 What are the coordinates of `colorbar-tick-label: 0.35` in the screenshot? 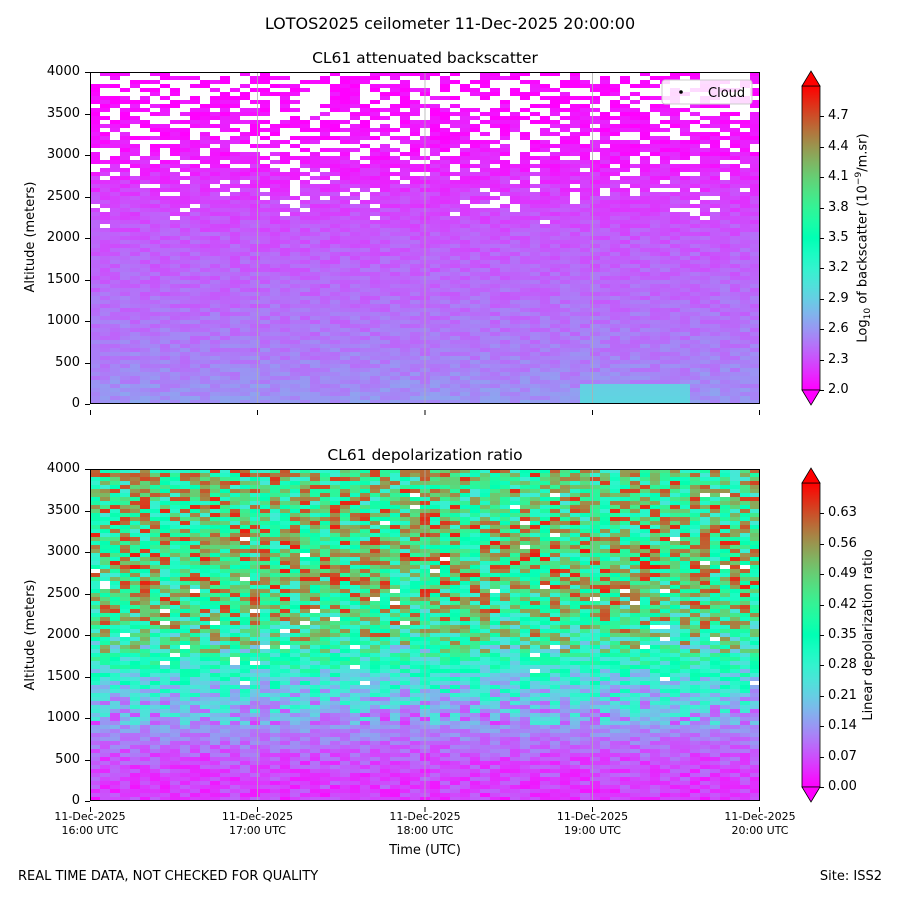 It's located at (842, 634).